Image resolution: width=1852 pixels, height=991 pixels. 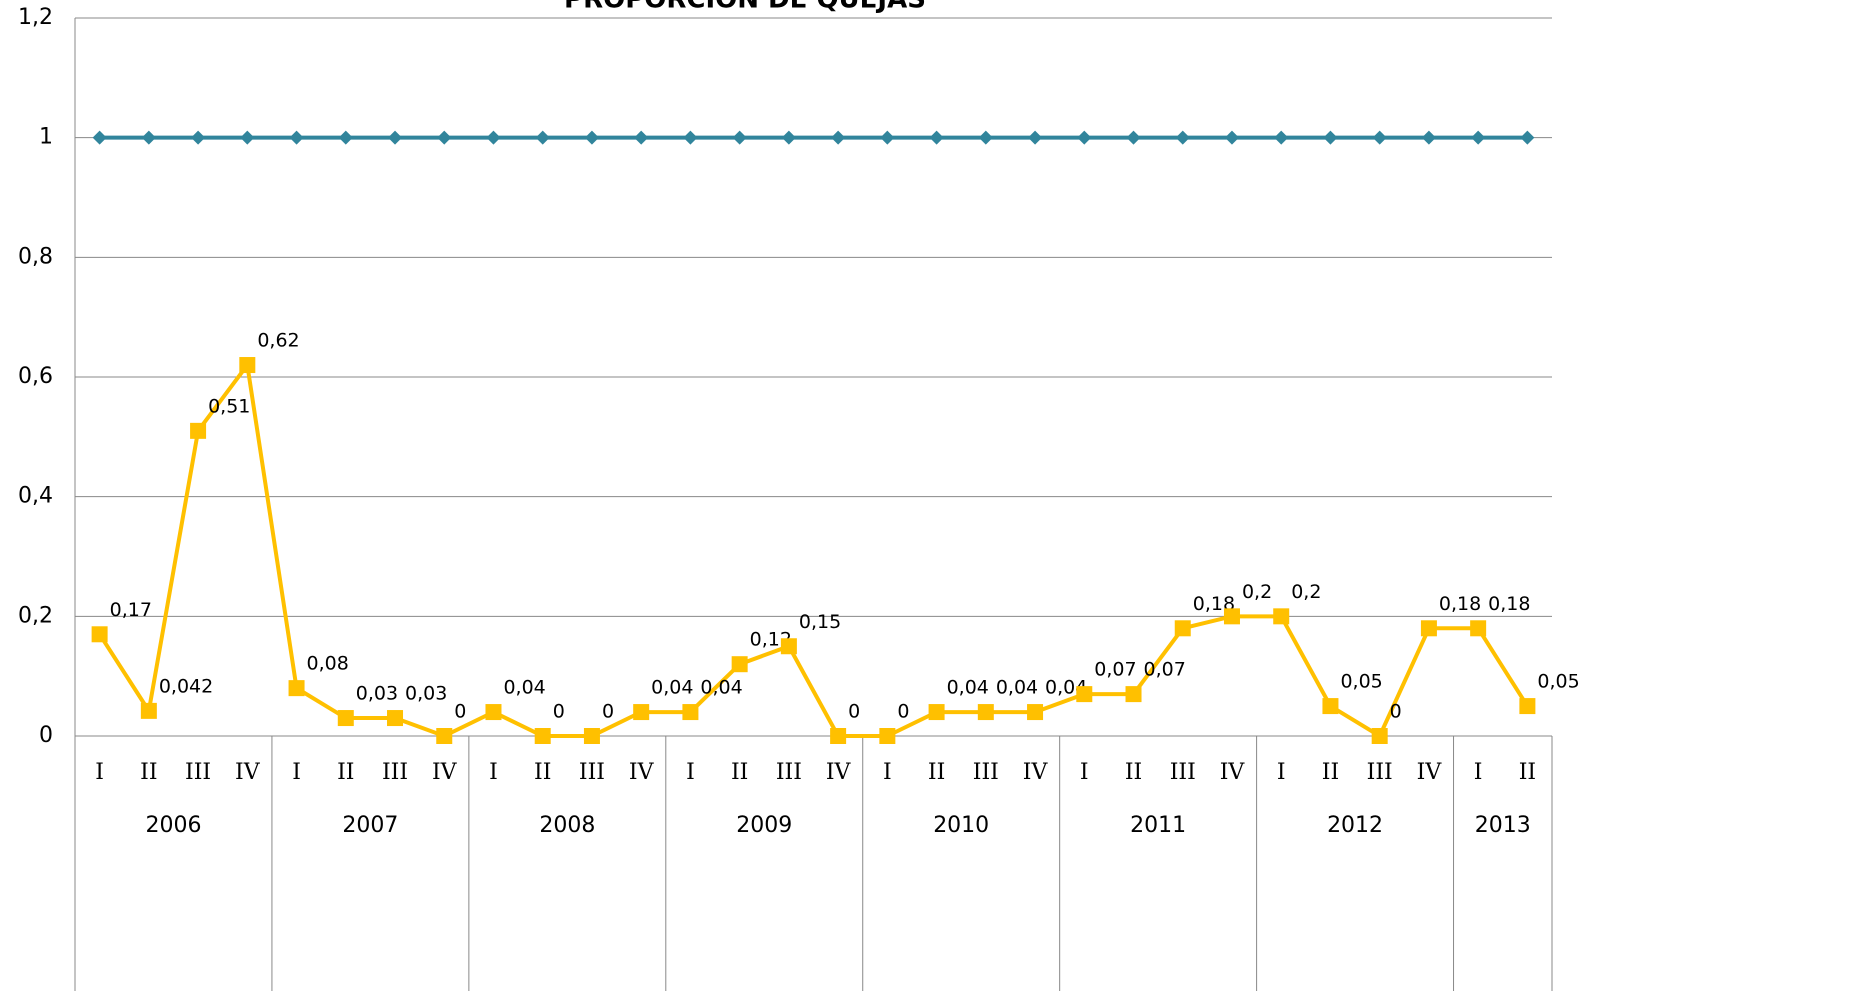 I want to click on y-tick-label: 0,8, so click(x=35, y=256).